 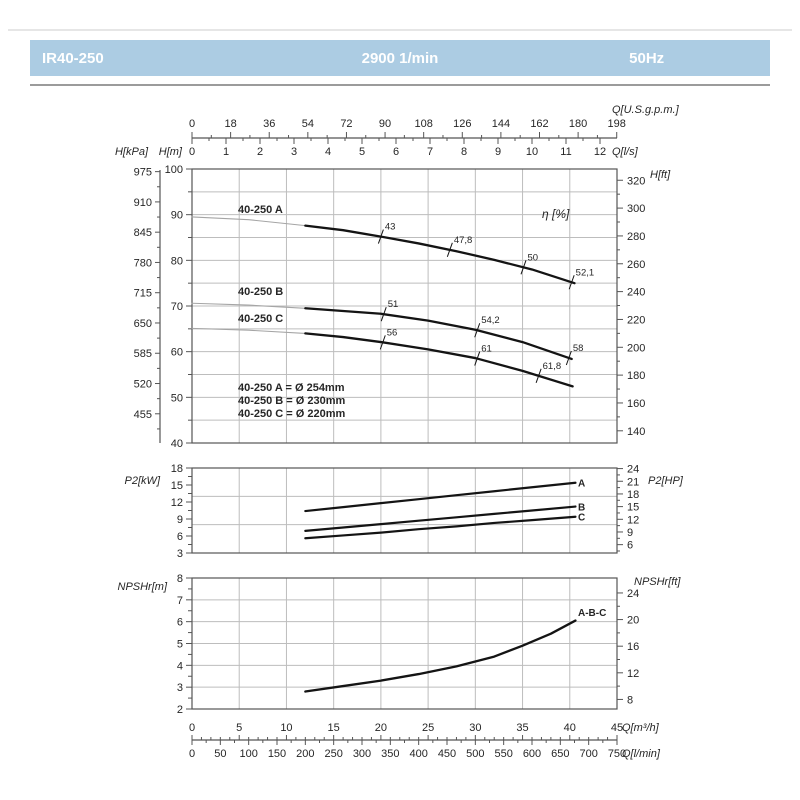 I want to click on ls-tick-label: 12, so click(x=600, y=152).